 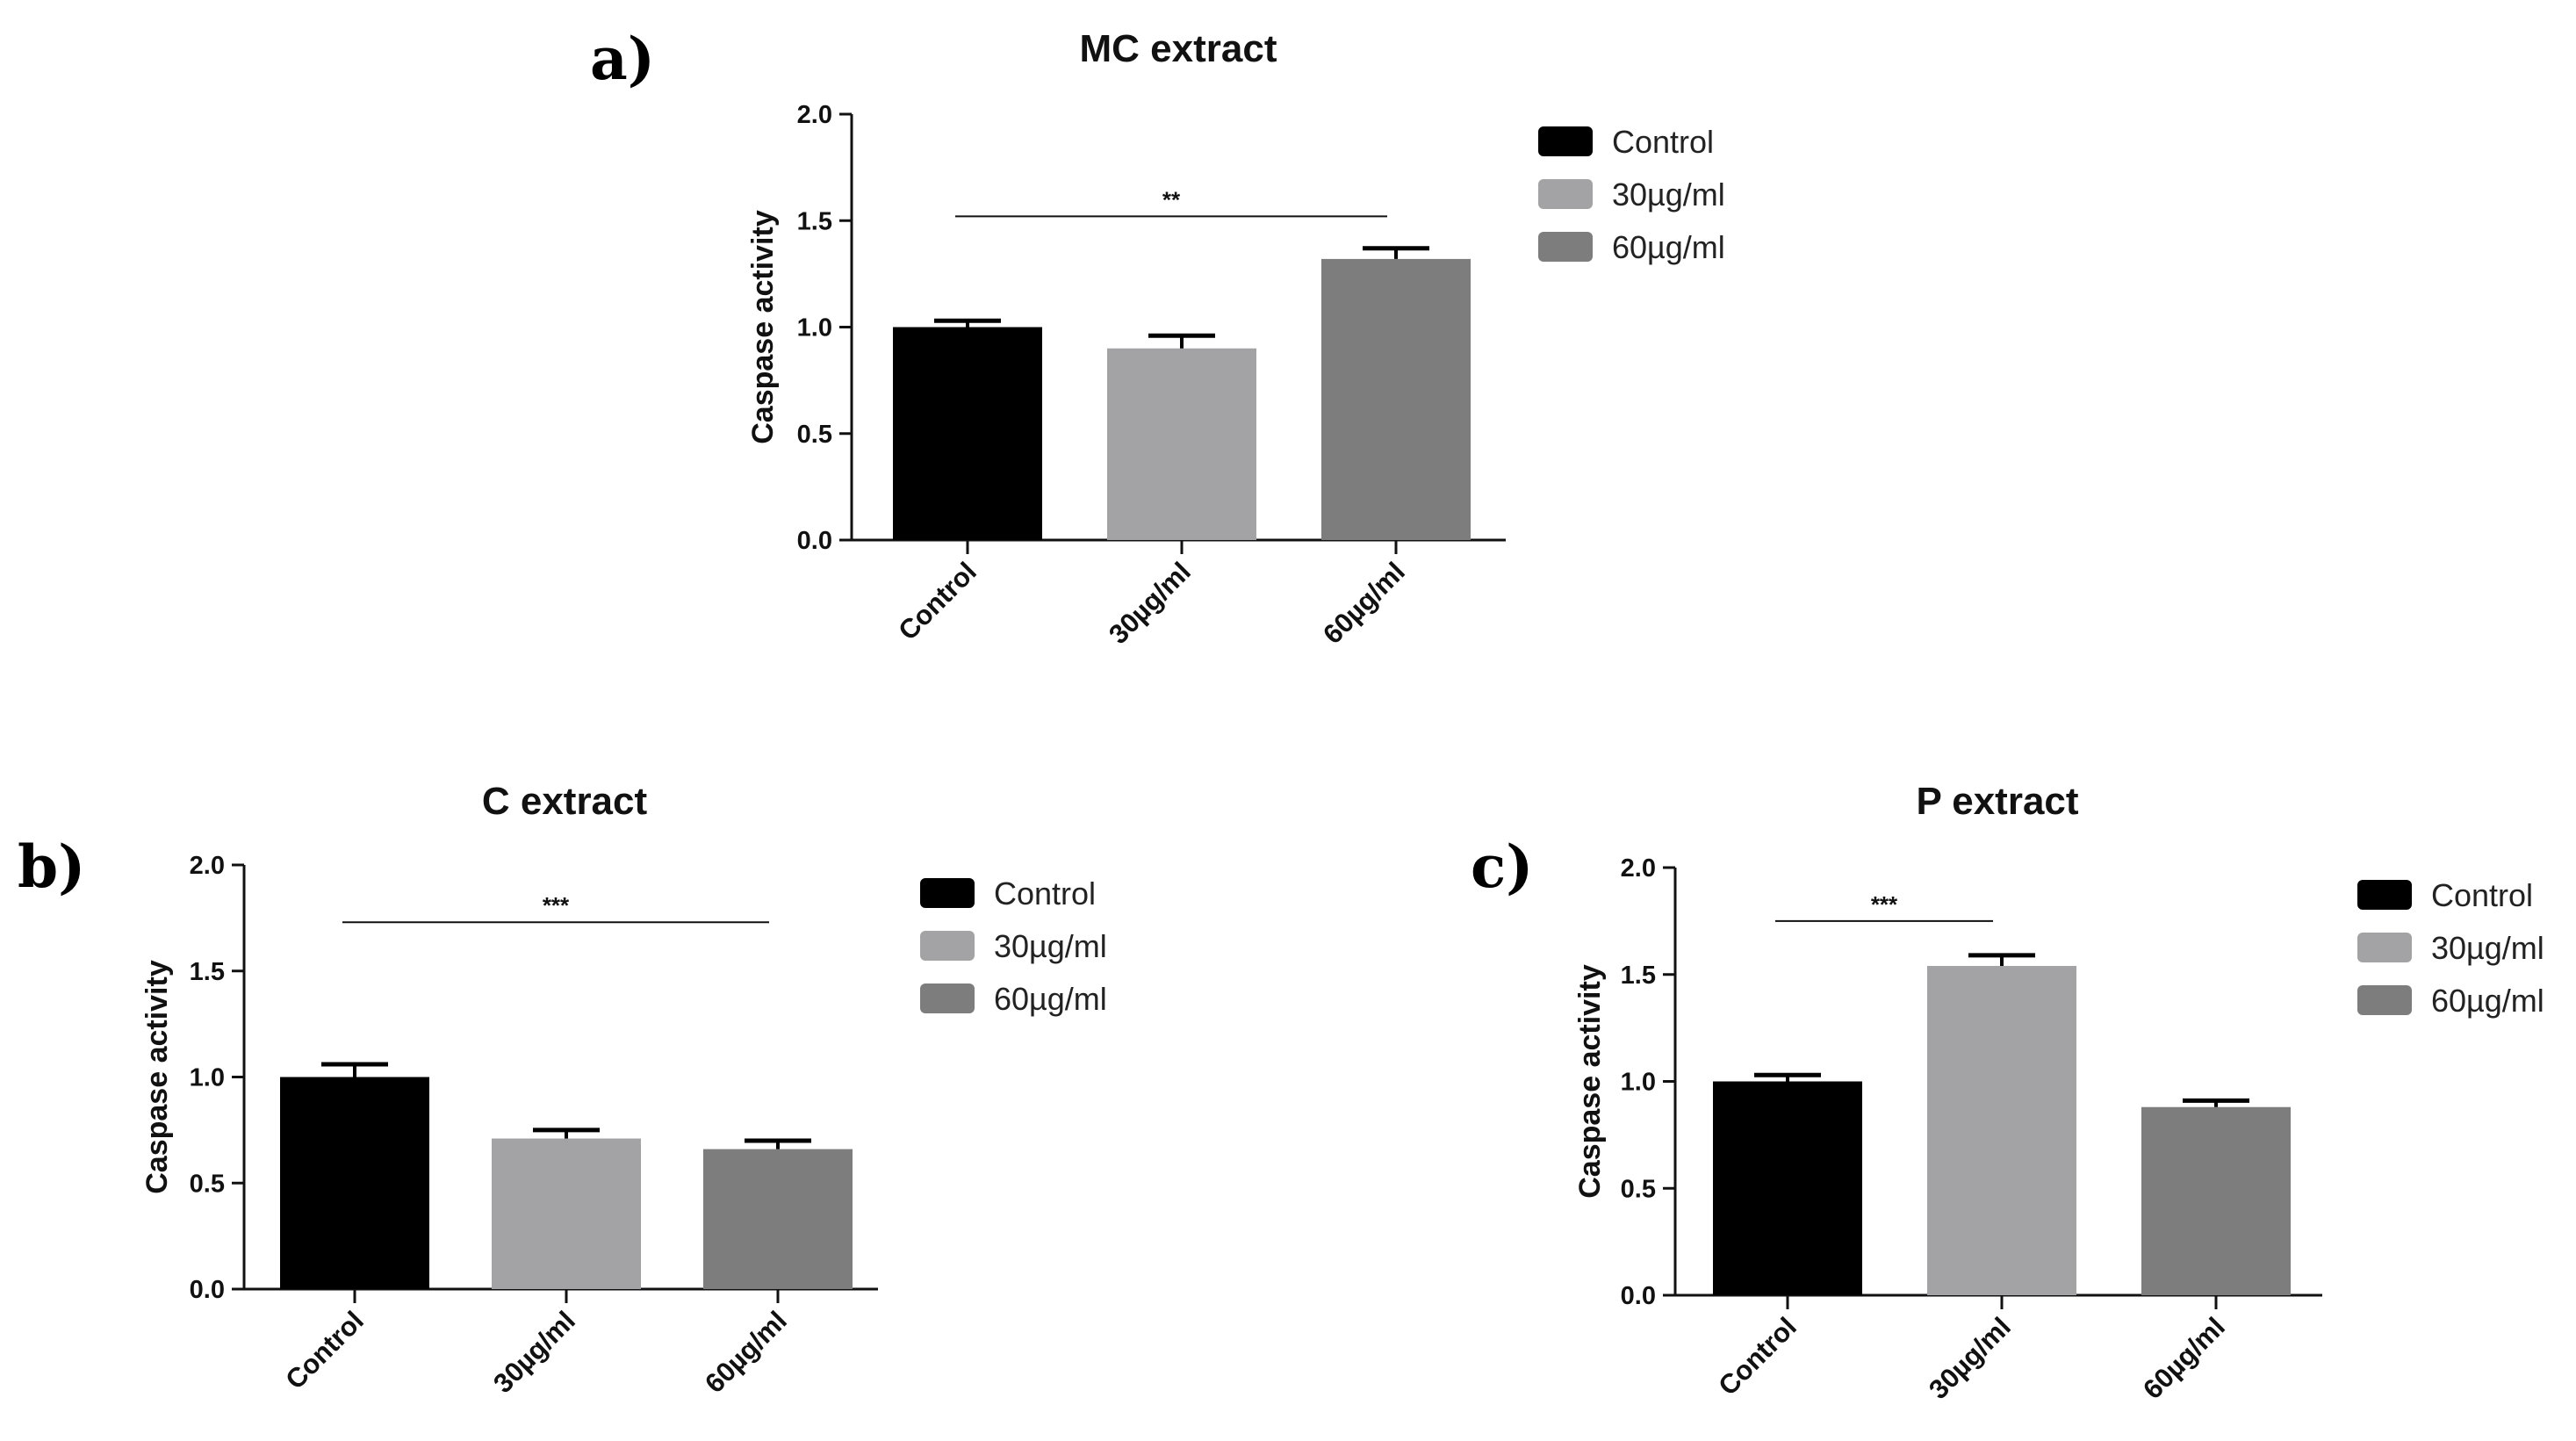 What do you see at coordinates (51, 866) in the screenshot?
I see `panel-label: b)` at bounding box center [51, 866].